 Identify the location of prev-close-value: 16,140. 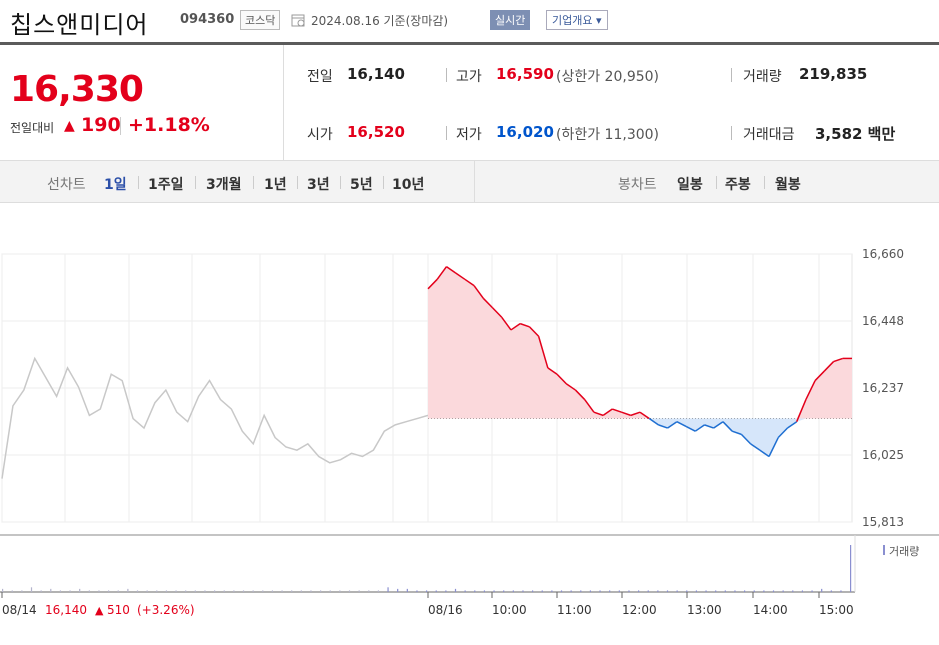
(376, 74).